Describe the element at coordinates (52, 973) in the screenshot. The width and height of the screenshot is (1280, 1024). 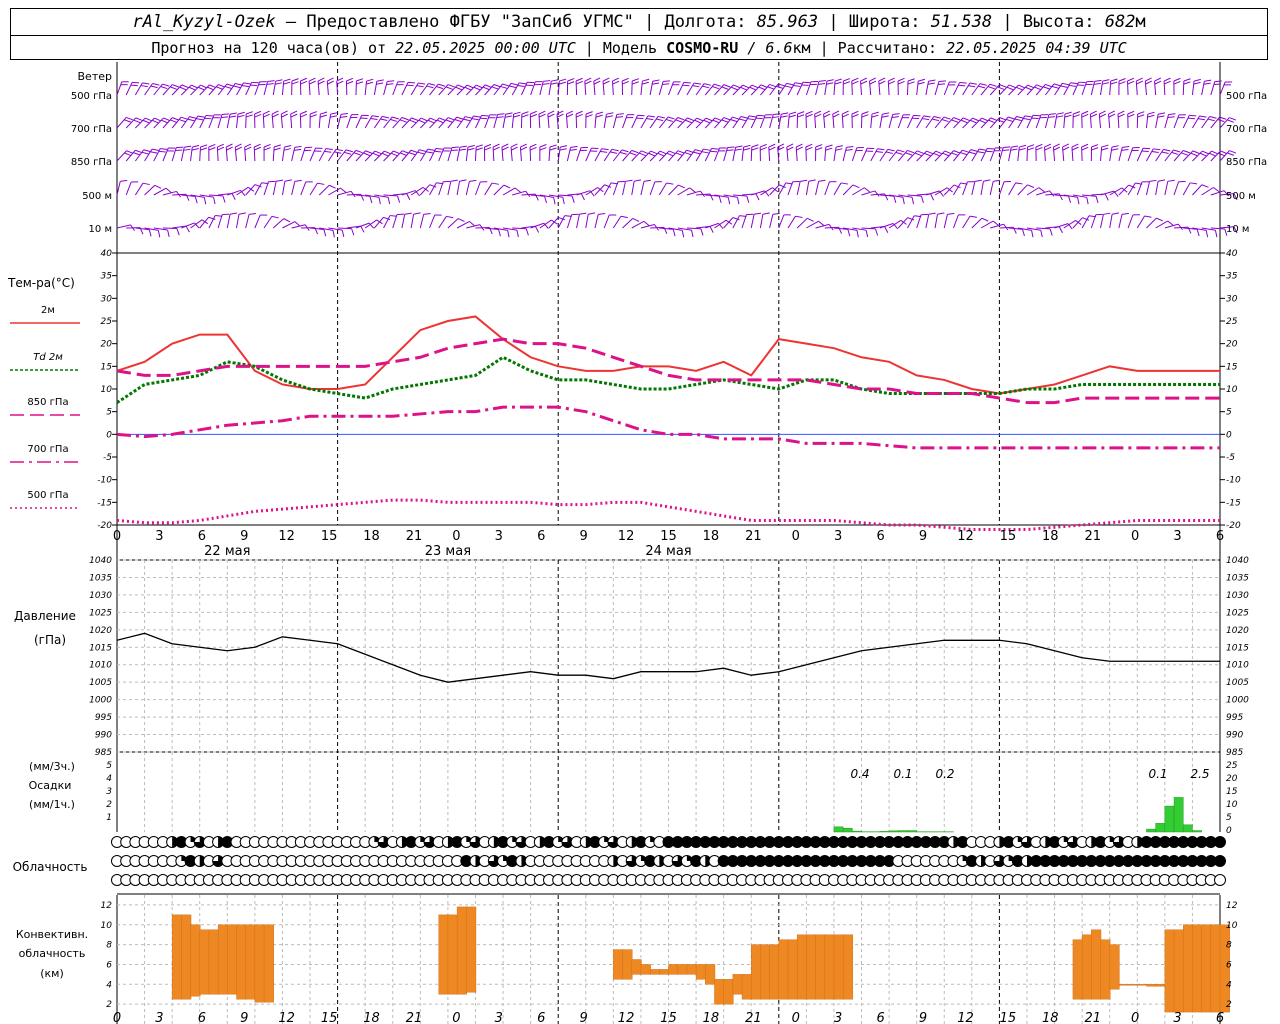
I see `conv-label-3: (км)` at that location.